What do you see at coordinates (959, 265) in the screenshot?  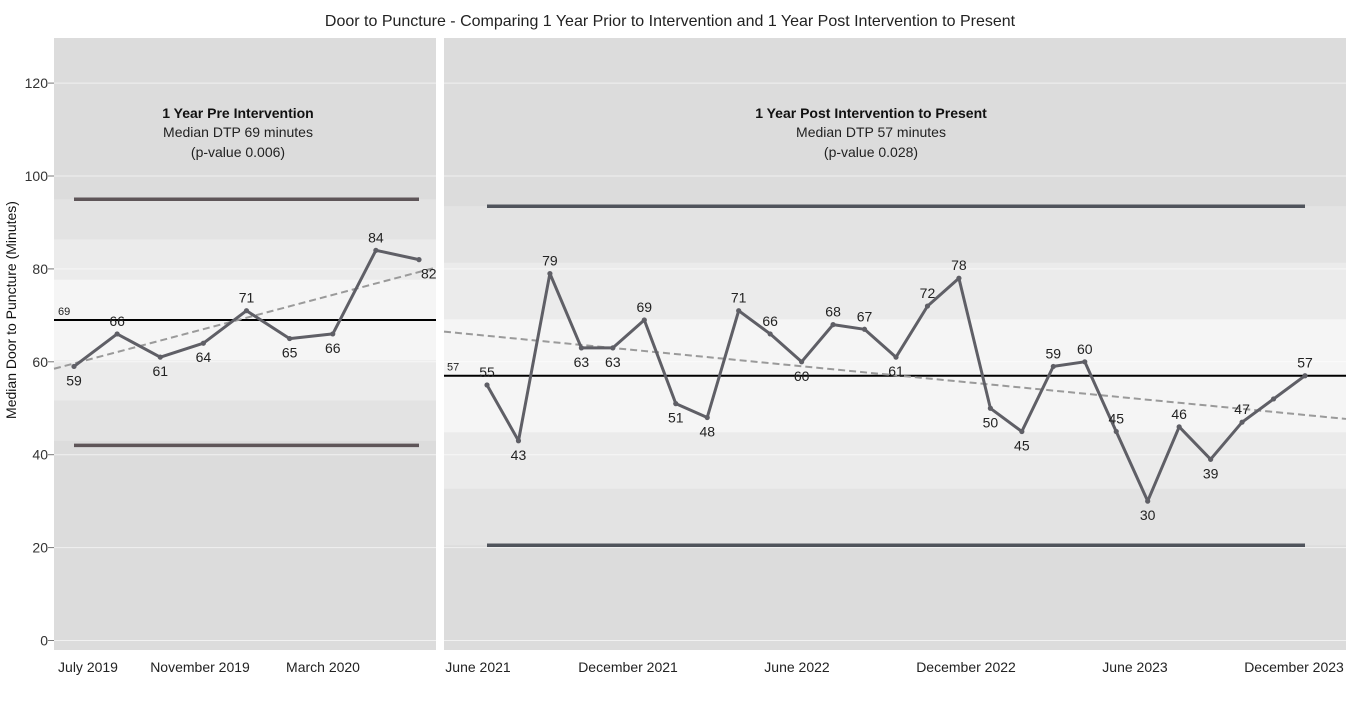 I see `data-label: 78` at bounding box center [959, 265].